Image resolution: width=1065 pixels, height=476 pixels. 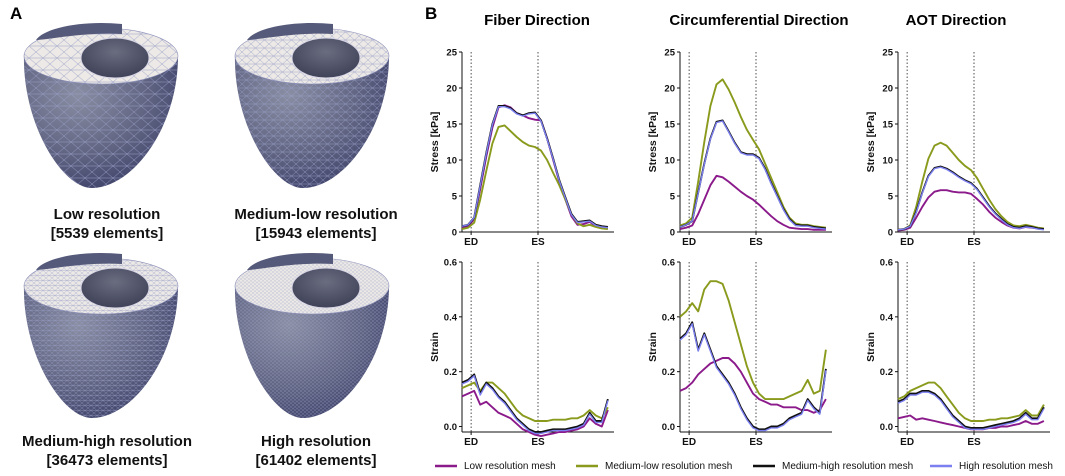 What do you see at coordinates (668, 466) in the screenshot?
I see `legend-label-medlow: Medium-low resolution mesh` at bounding box center [668, 466].